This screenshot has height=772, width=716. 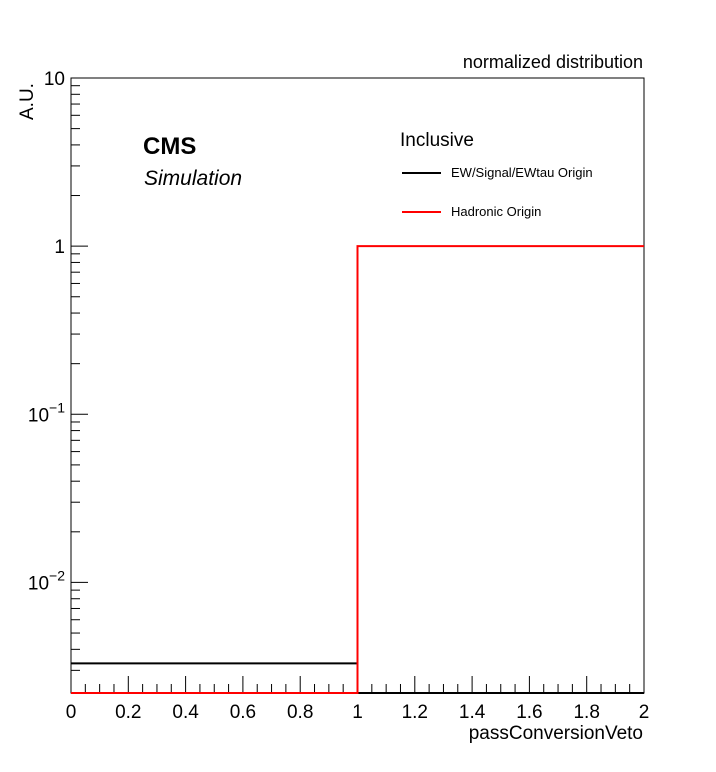 What do you see at coordinates (586, 712) in the screenshot?
I see `x-tick-label: 1.8` at bounding box center [586, 712].